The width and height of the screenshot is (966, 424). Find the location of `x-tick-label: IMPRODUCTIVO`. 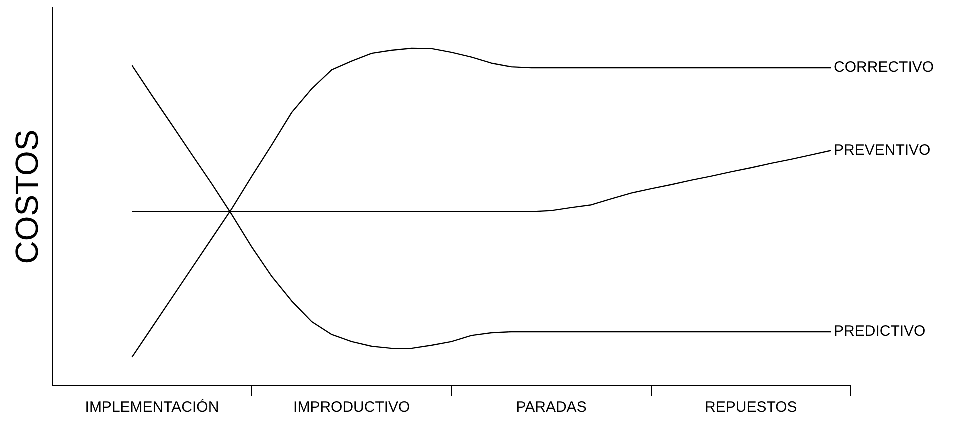

x-tick-label: IMPRODUCTIVO is located at coordinates (352, 407).